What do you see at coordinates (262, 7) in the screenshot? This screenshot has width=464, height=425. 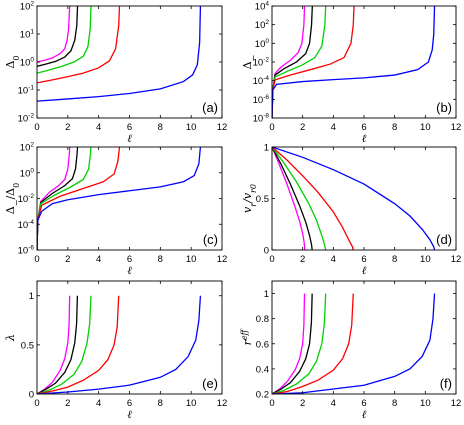 I see `y-tick-label: 10⁴` at bounding box center [262, 7].